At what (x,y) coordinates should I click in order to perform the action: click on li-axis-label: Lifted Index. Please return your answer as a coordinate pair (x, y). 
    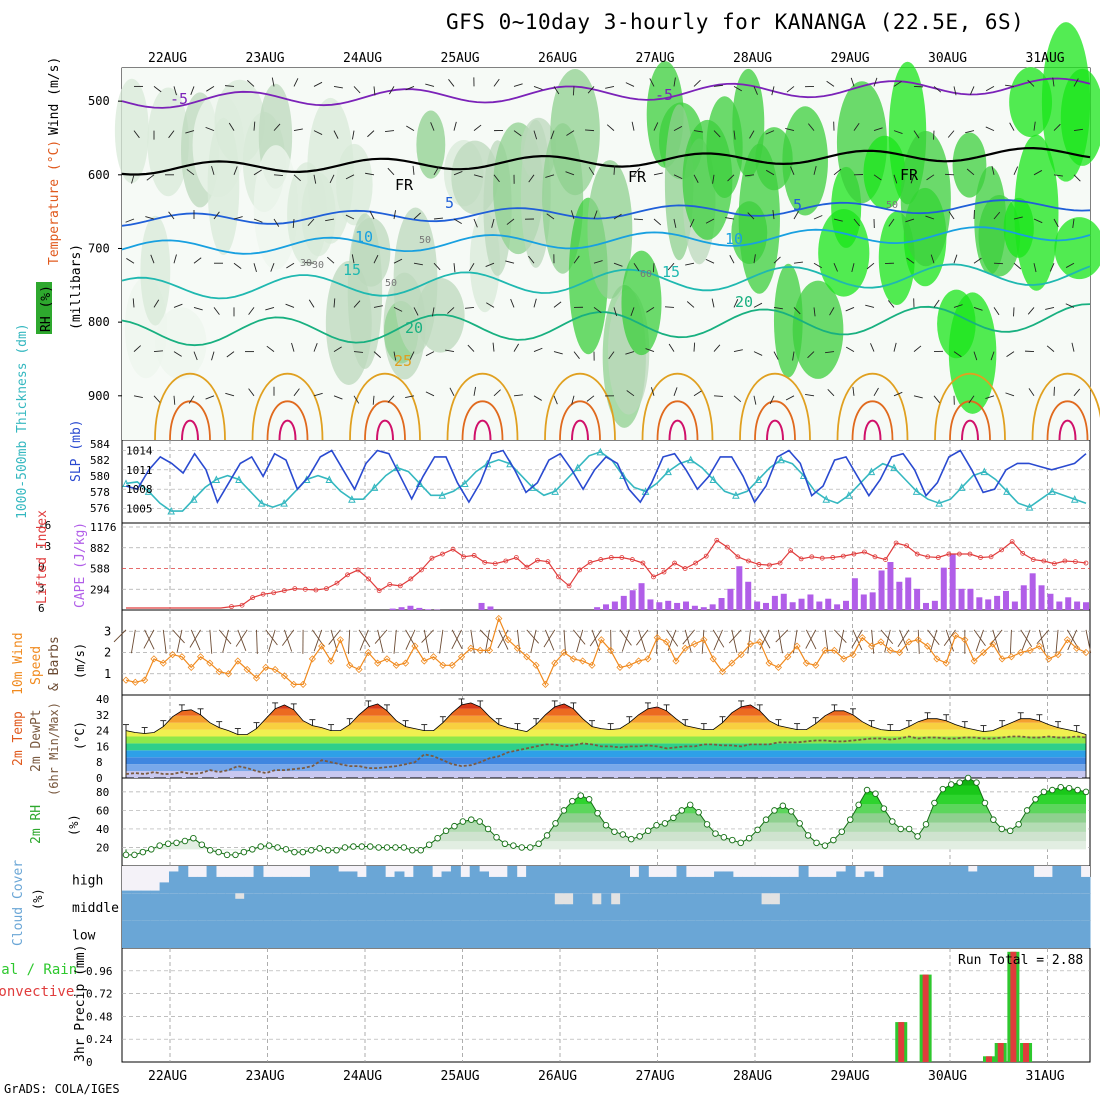
    Looking at the image, I should click on (42, 557).